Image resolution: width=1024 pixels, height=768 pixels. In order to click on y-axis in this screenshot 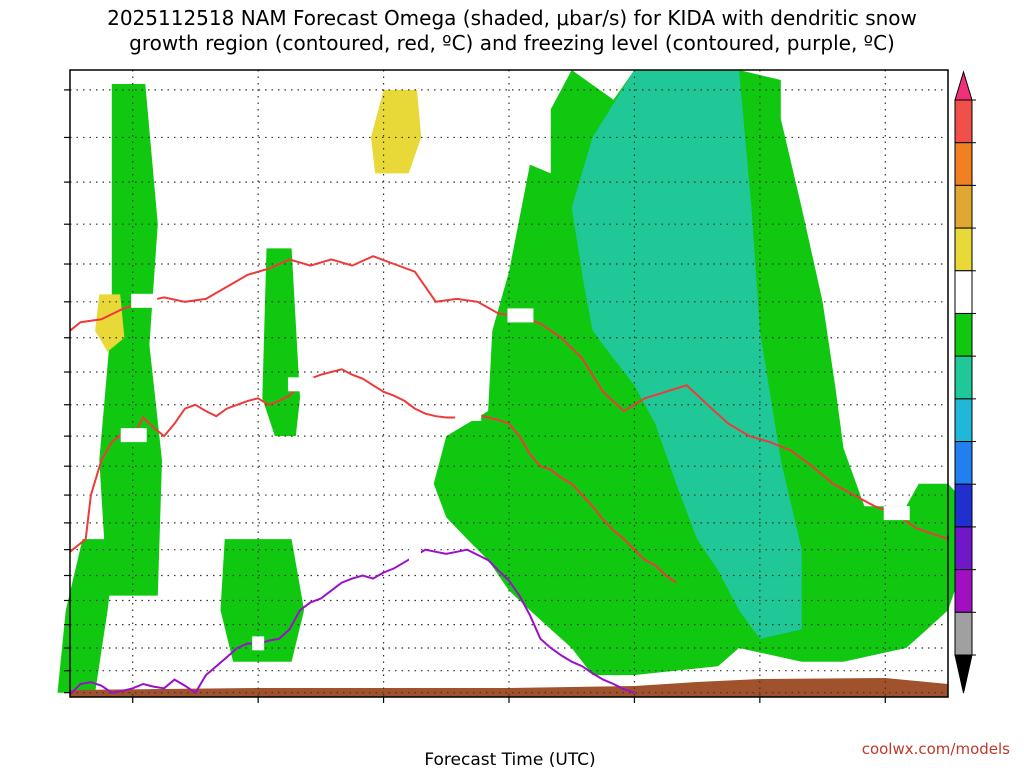, I will do `click(67, 391)`.